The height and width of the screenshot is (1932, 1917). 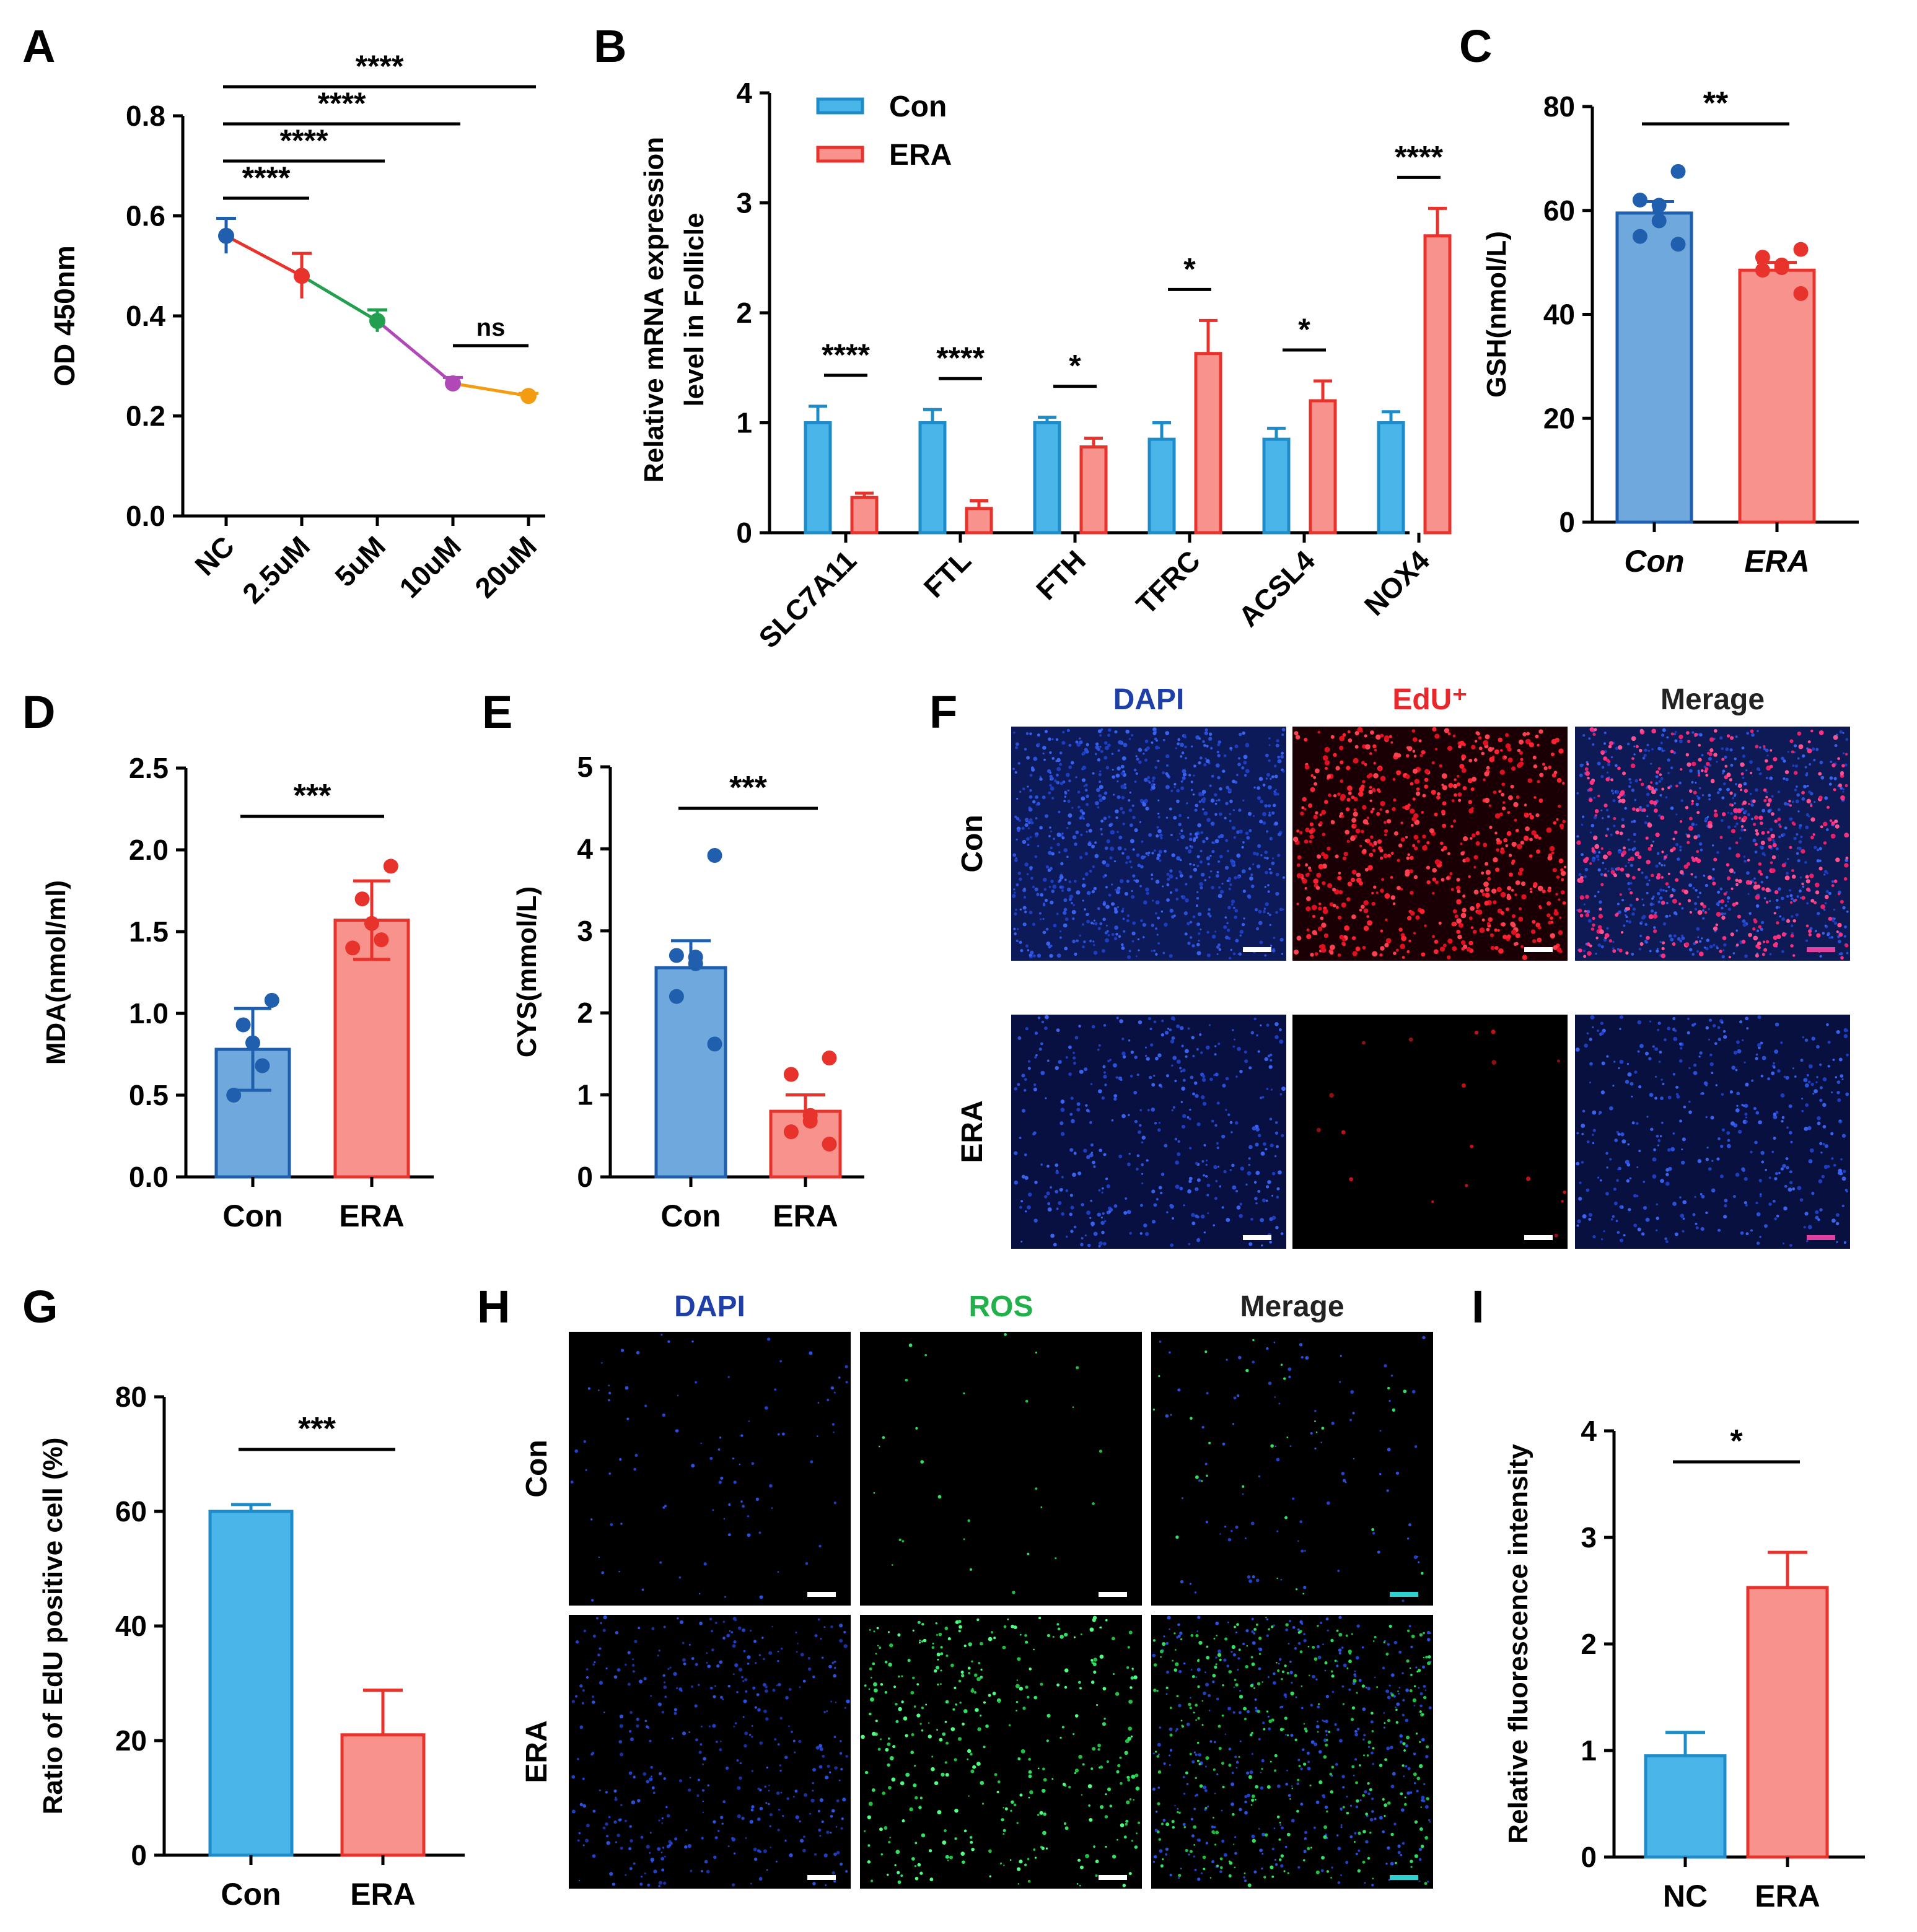 What do you see at coordinates (56, 972) in the screenshot?
I see `panel-d-y-axis-label: MDA(nmol/ml)` at bounding box center [56, 972].